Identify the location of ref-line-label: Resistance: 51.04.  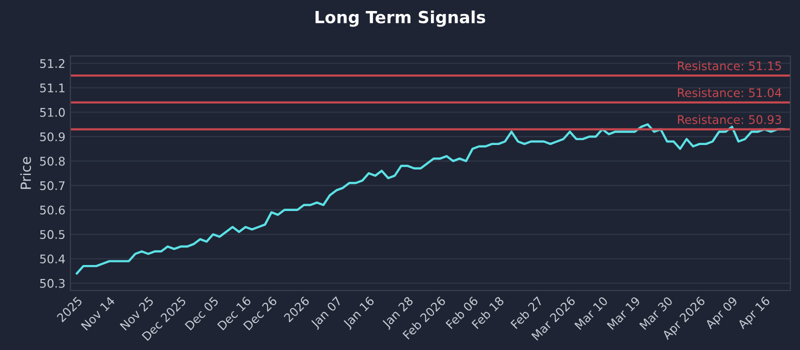
(730, 93).